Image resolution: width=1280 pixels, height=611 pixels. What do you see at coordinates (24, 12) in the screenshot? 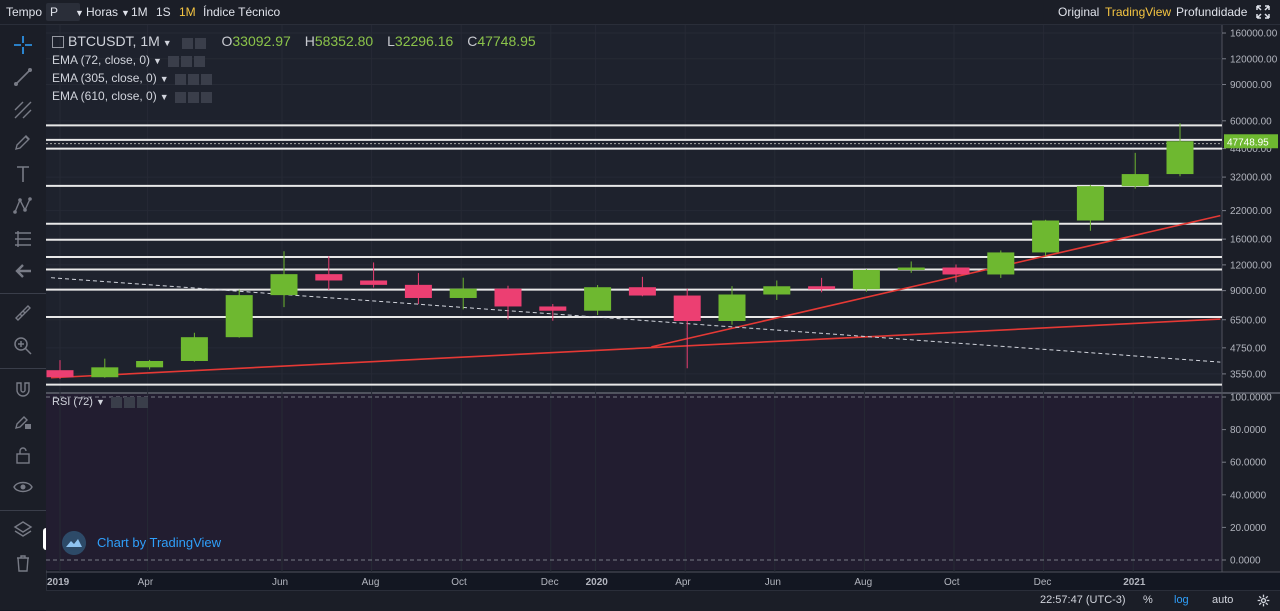
I see `tempo-label: Tempo` at bounding box center [24, 12].